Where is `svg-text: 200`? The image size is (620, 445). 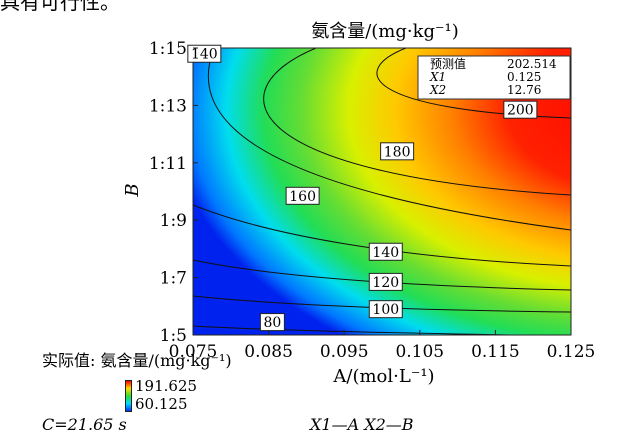
svg-text: 200 is located at coordinates (520, 111).